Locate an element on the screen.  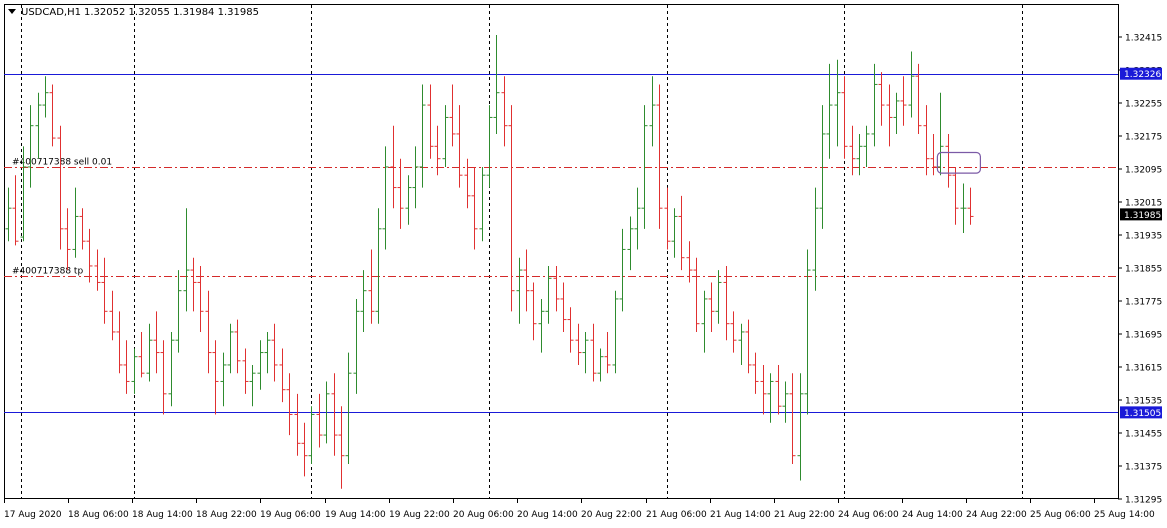
time-tick-label: 24 Aug 22:00 is located at coordinates (996, 515).